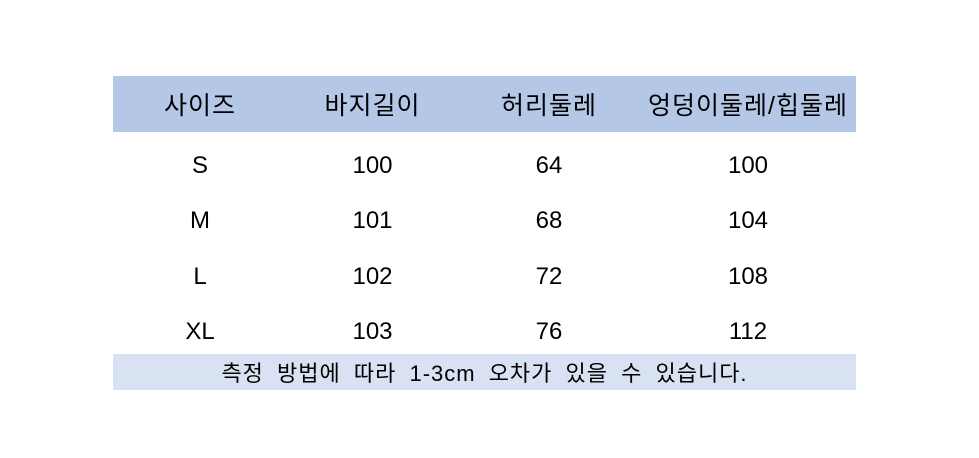 Image resolution: width=979 pixels, height=458 pixels. Describe the element at coordinates (484, 327) in the screenshot. I see `table-row: XL 103 76 112` at that location.